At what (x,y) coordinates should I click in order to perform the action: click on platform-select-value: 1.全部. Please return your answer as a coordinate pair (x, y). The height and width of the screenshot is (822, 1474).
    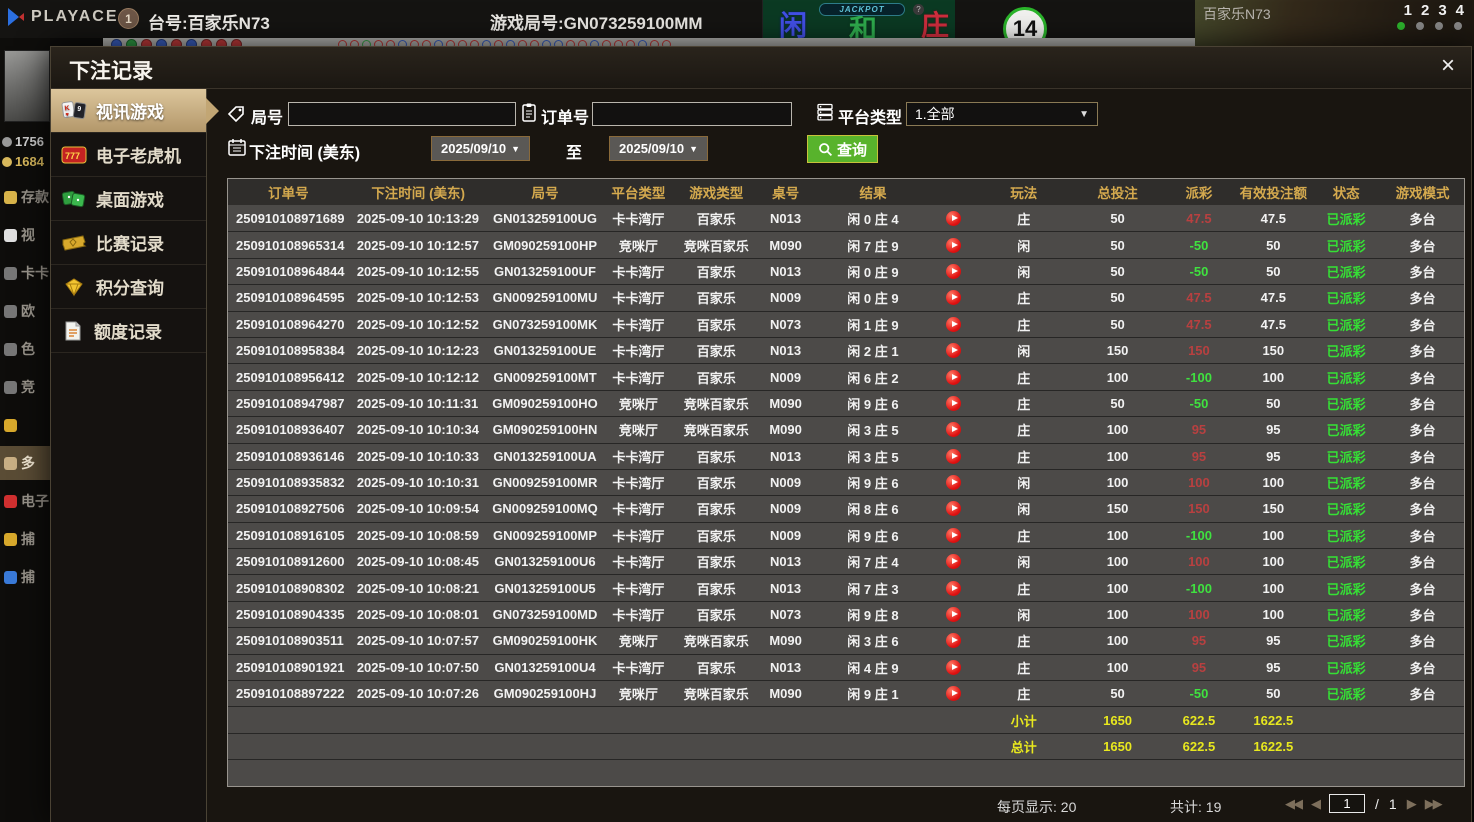
    Looking at the image, I should click on (935, 114).